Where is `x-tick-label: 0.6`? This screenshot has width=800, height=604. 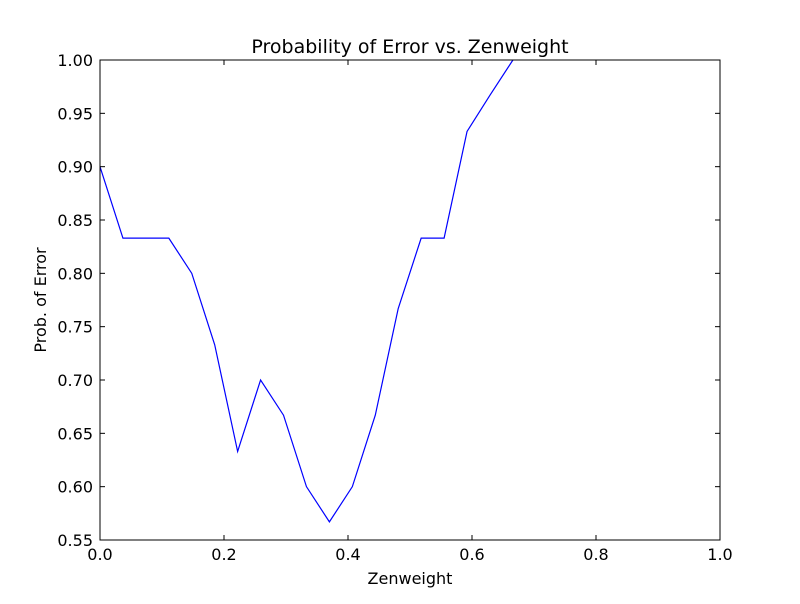 x-tick-label: 0.6 is located at coordinates (471, 554).